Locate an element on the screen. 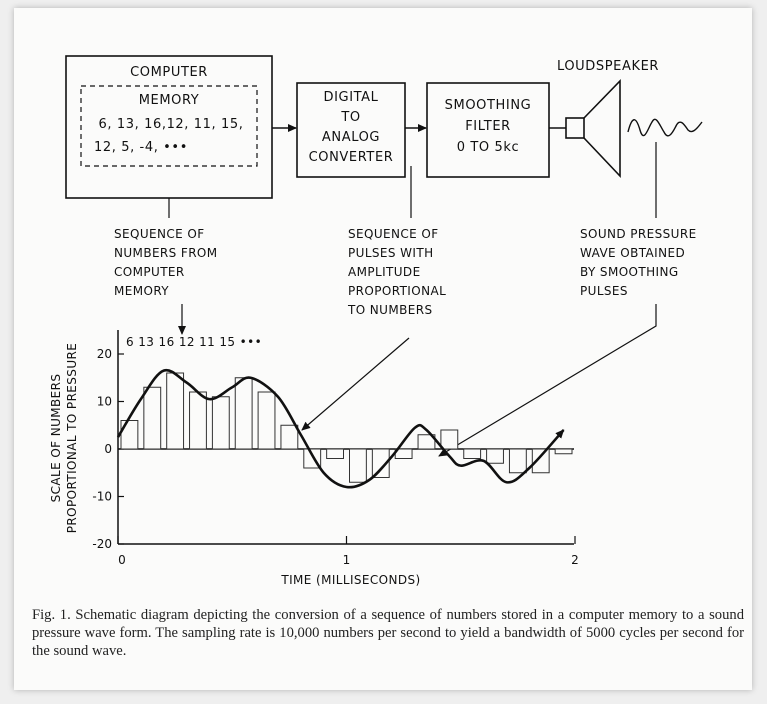 This screenshot has width=767, height=704. dac-line1: DIGITAL is located at coordinates (350, 97).